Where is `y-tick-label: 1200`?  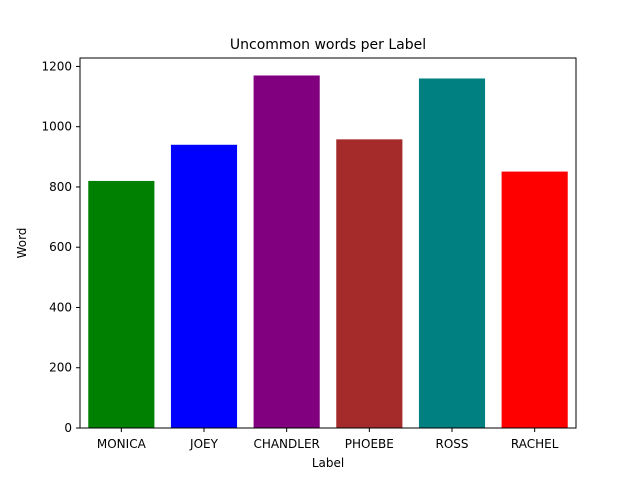 y-tick-label: 1200 is located at coordinates (56, 66).